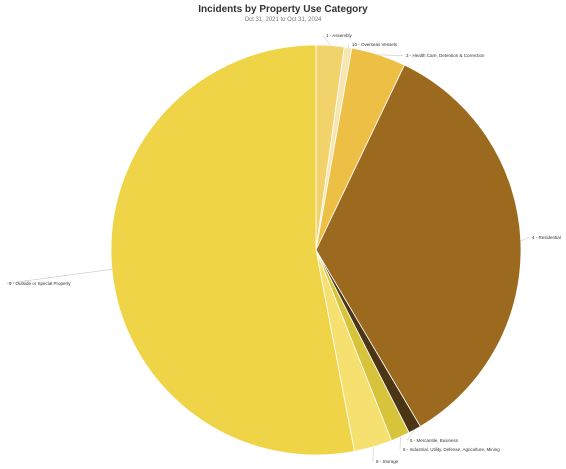 Image resolution: width=566 pixels, height=469 pixels. I want to click on slice-label: 4 - Residential, so click(546, 237).